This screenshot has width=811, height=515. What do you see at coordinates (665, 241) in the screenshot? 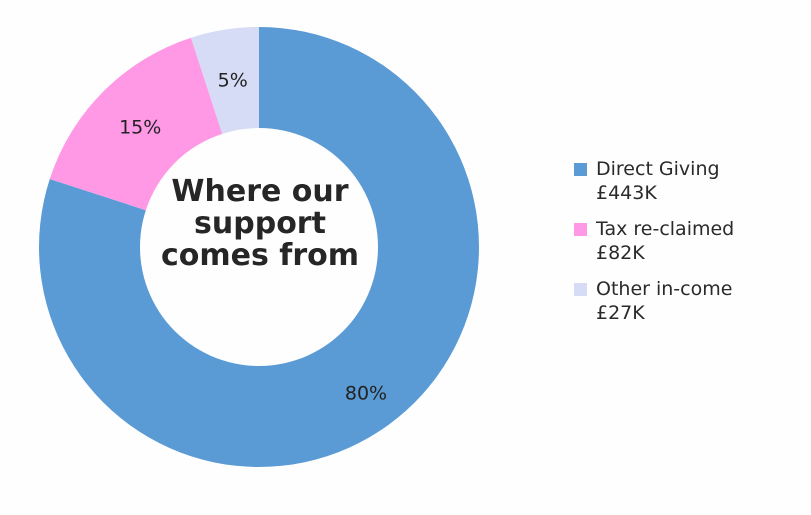
I see `legend-label-tax-reclaimed: Tax re-claimed £82K` at bounding box center [665, 241].